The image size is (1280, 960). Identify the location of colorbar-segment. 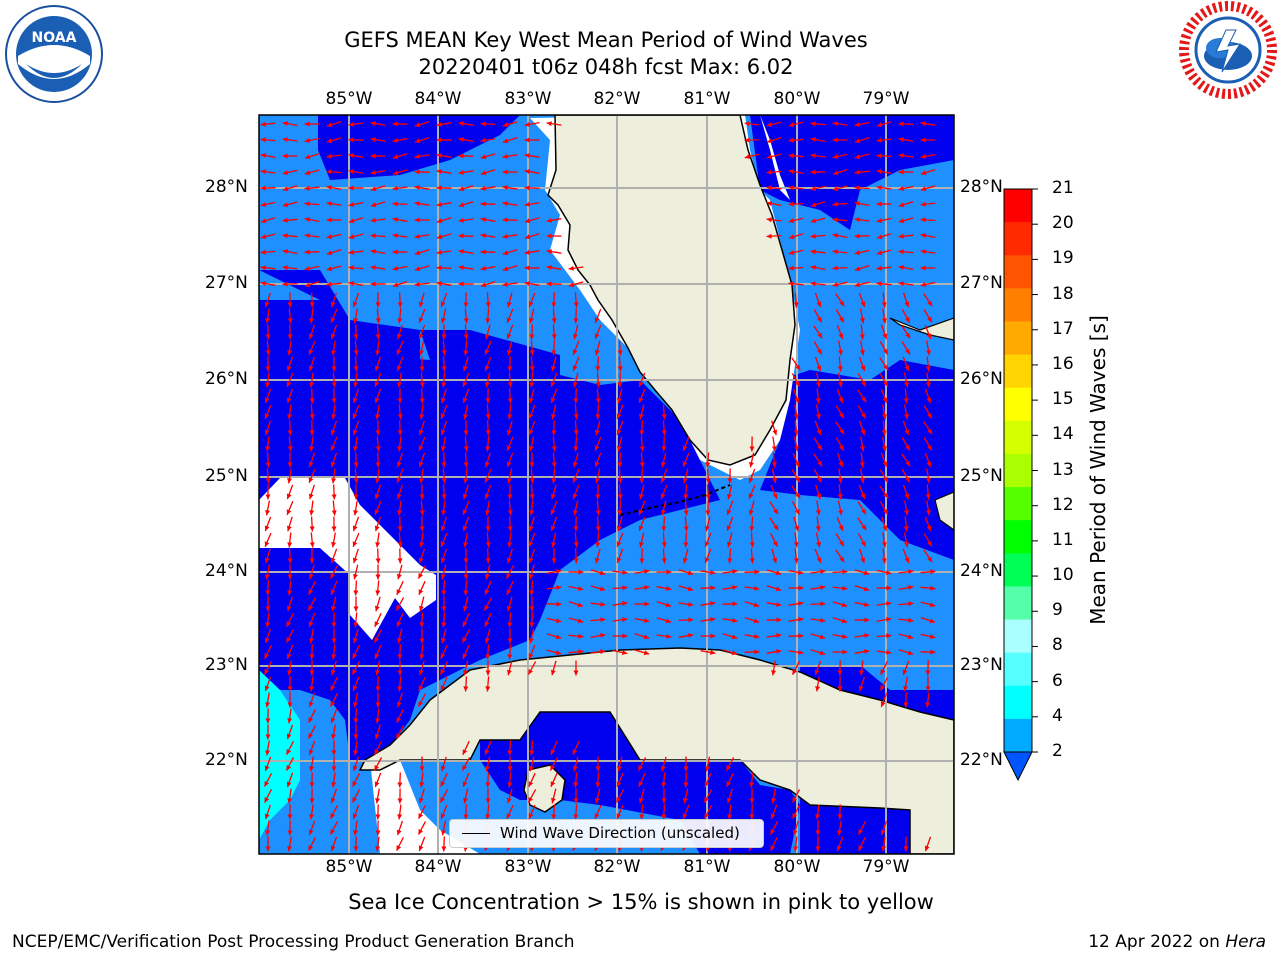
(1018, 504).